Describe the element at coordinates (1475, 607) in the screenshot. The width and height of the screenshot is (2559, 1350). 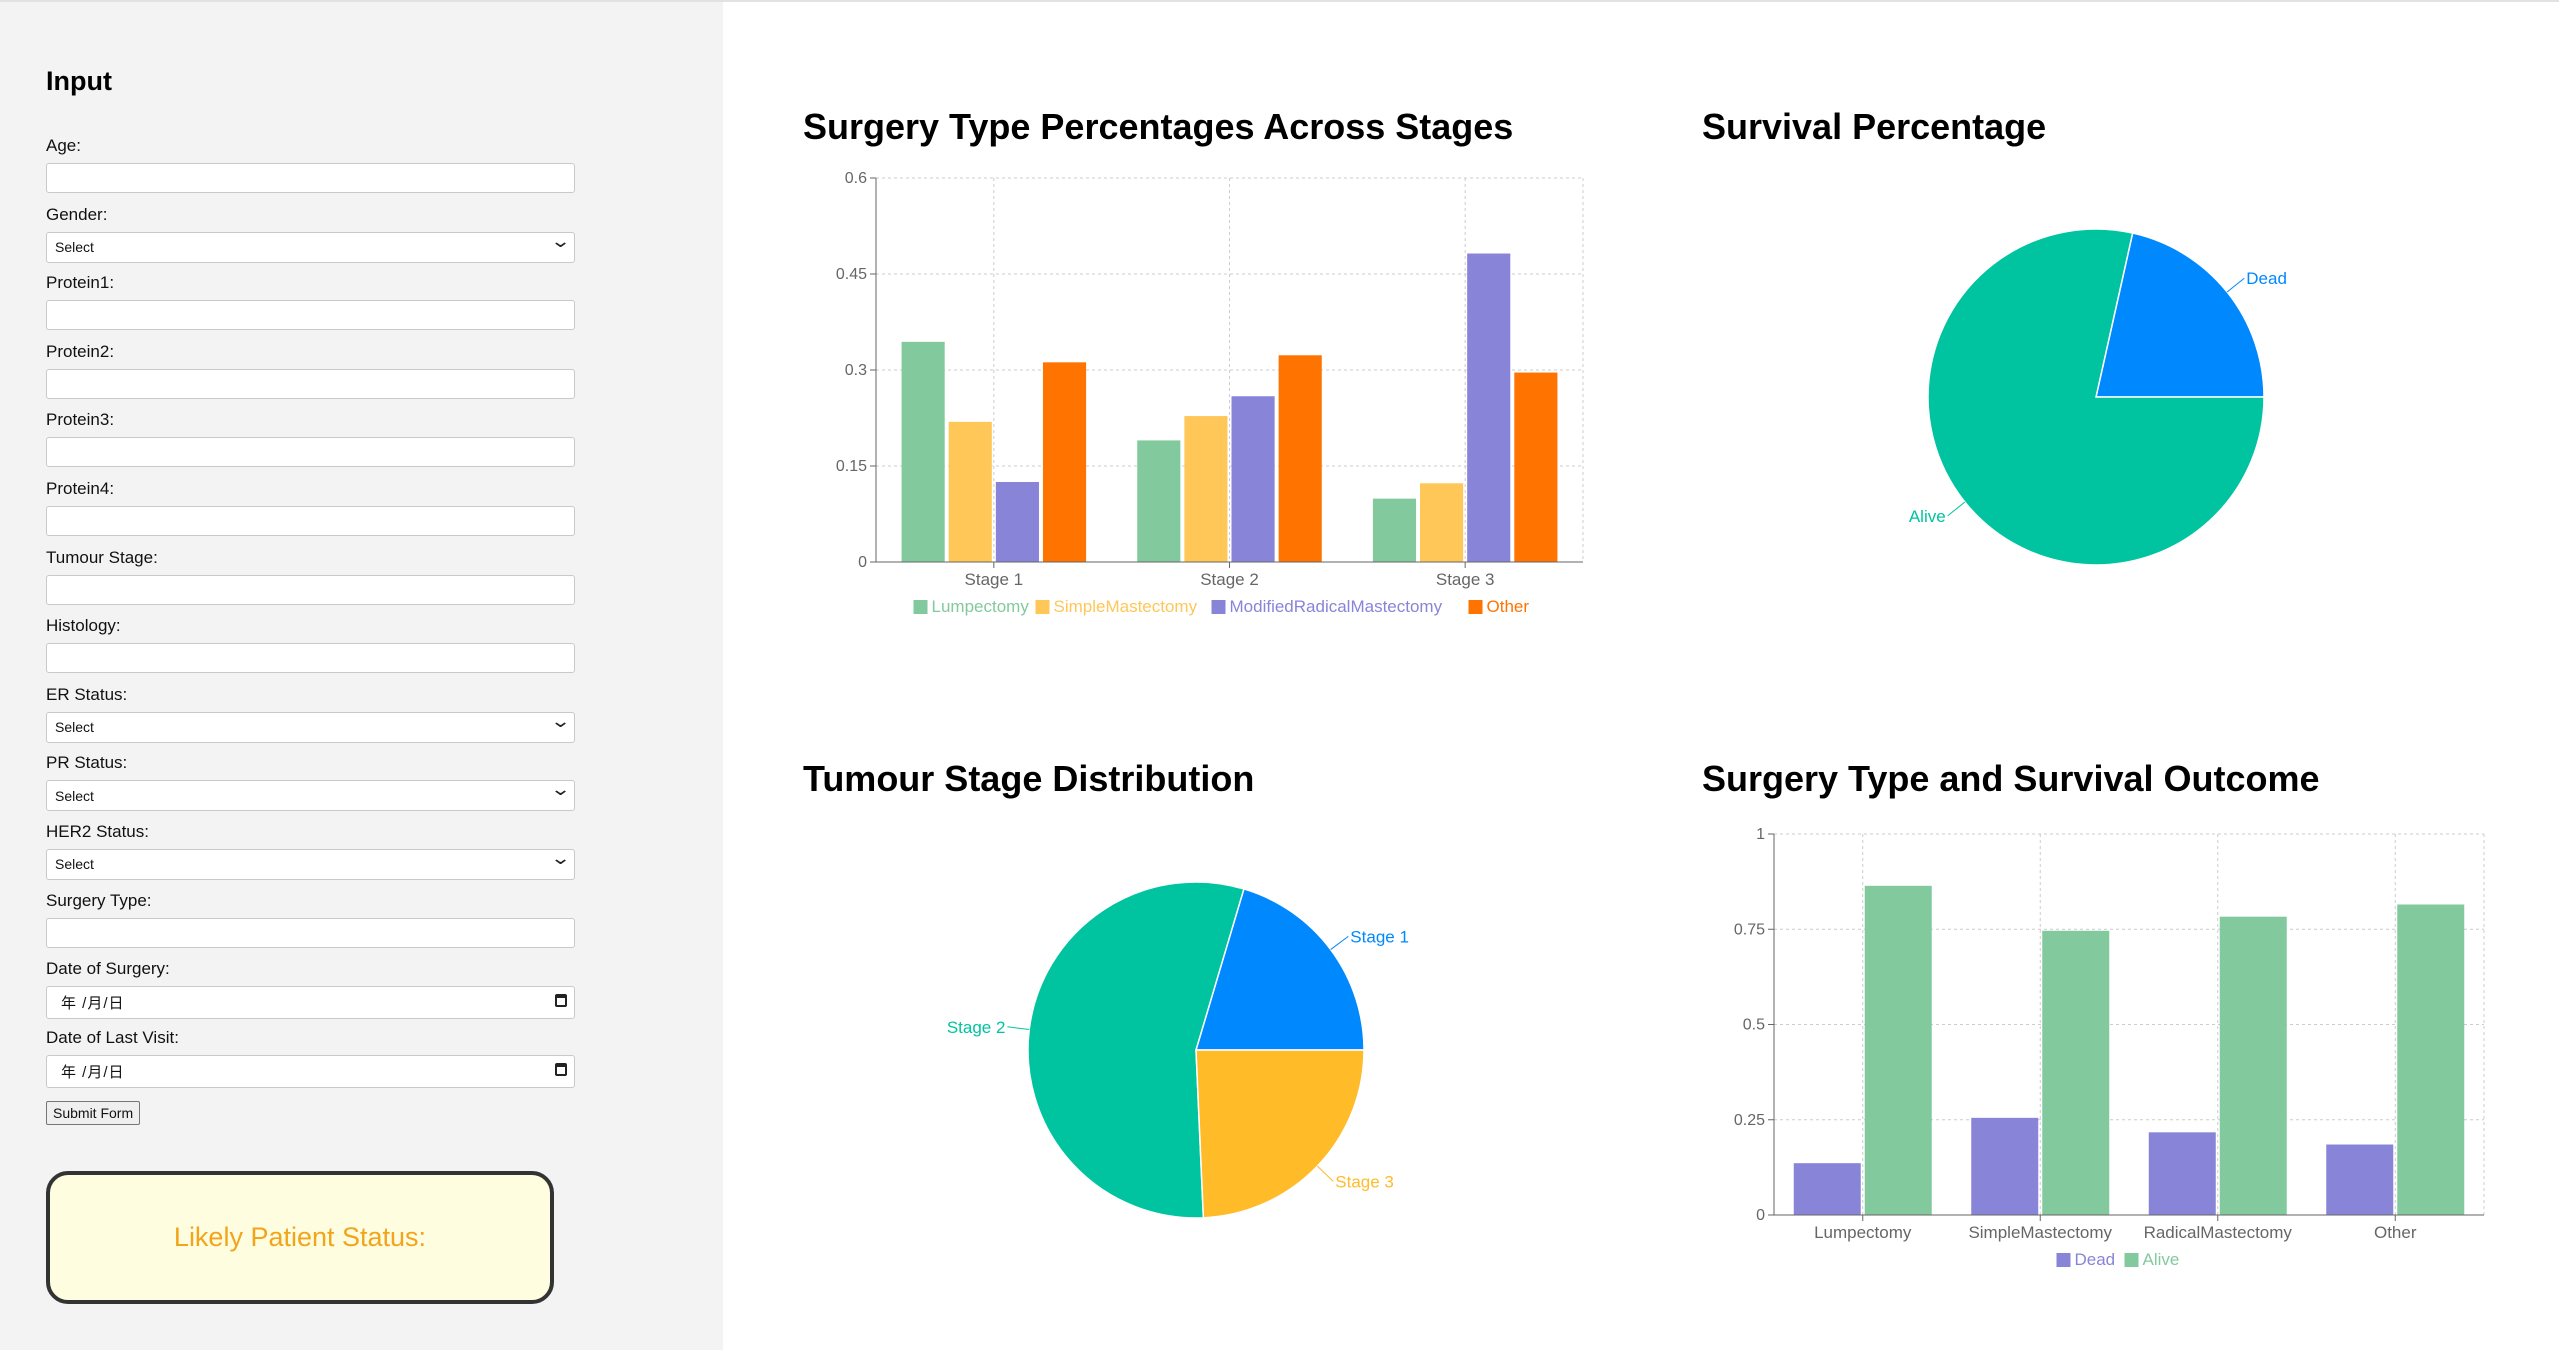
I see `legend-swatch-other` at that location.